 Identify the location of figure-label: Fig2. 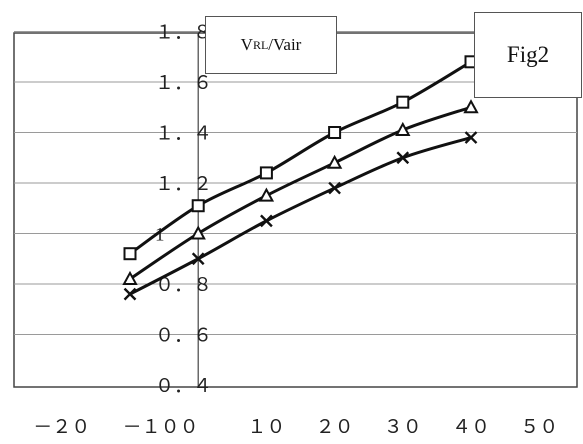
(528, 55).